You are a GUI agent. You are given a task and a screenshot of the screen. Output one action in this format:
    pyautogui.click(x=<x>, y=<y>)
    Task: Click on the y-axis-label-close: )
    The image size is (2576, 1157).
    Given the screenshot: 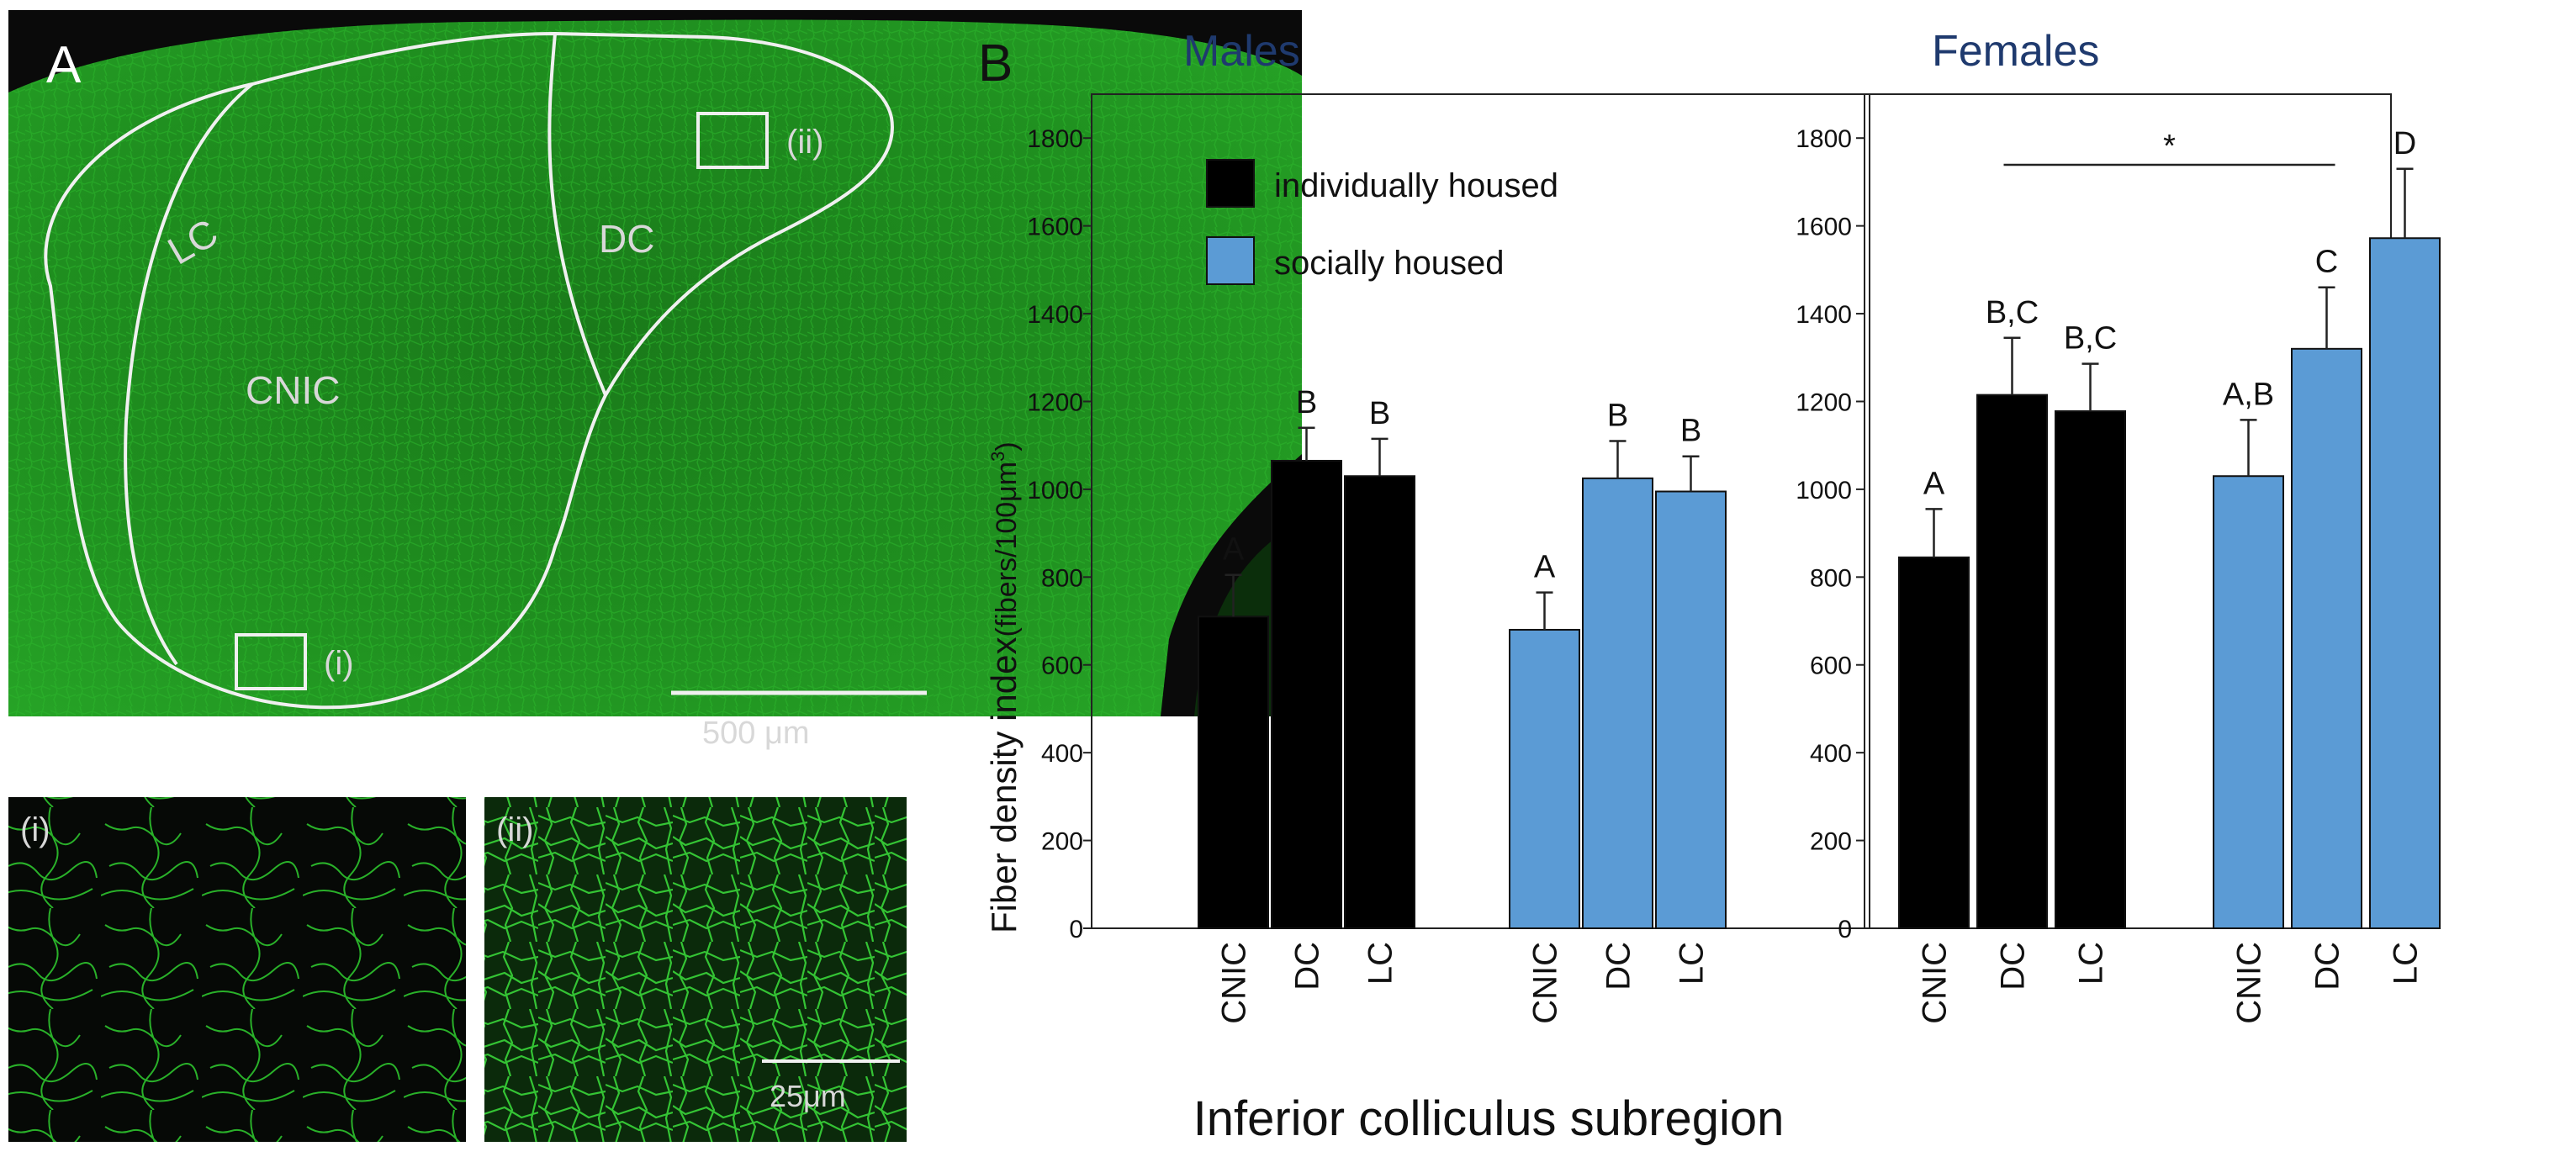 What is the action you would take?
    pyautogui.click(x=1007, y=446)
    